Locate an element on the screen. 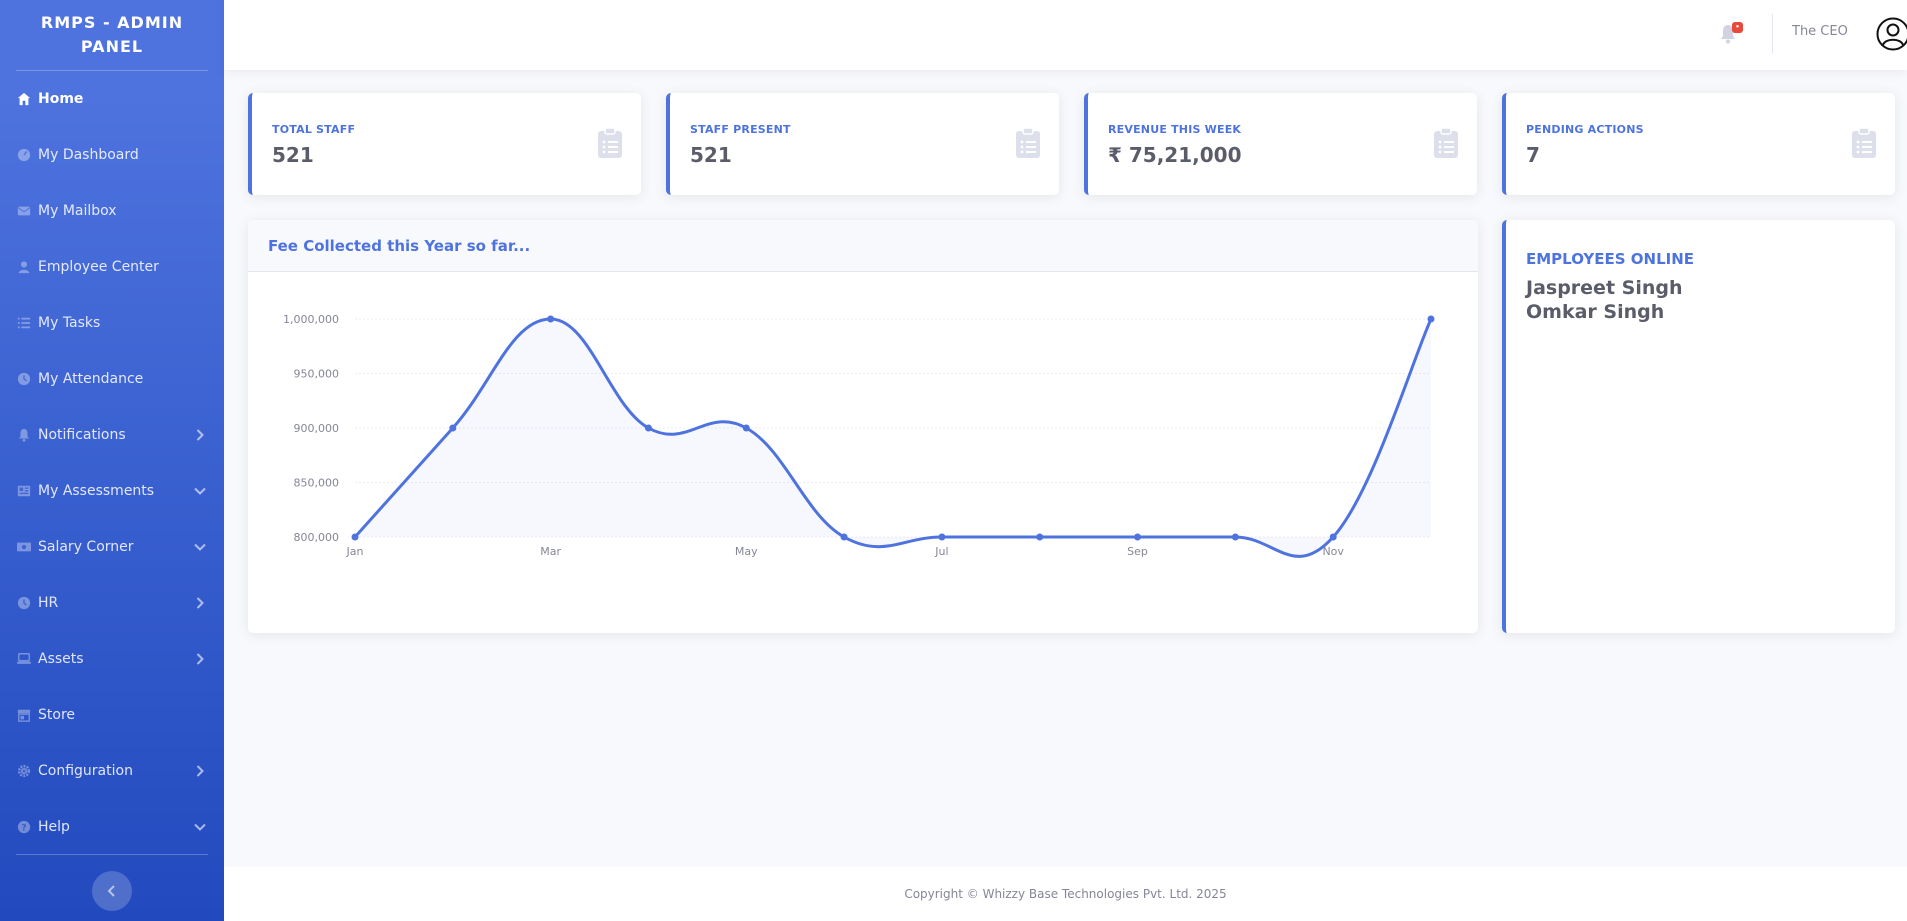  sidebar-bottom-divider is located at coordinates (112, 854).